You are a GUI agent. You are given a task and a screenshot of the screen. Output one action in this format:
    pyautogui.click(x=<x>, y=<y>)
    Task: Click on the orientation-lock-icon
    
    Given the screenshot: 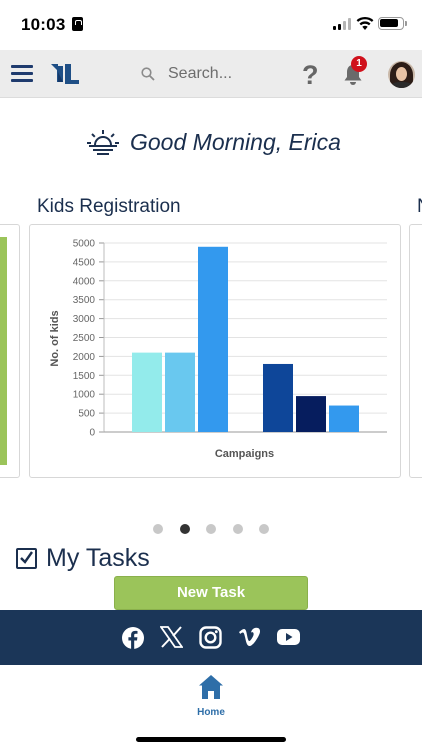 What is the action you would take?
    pyautogui.click(x=77, y=24)
    